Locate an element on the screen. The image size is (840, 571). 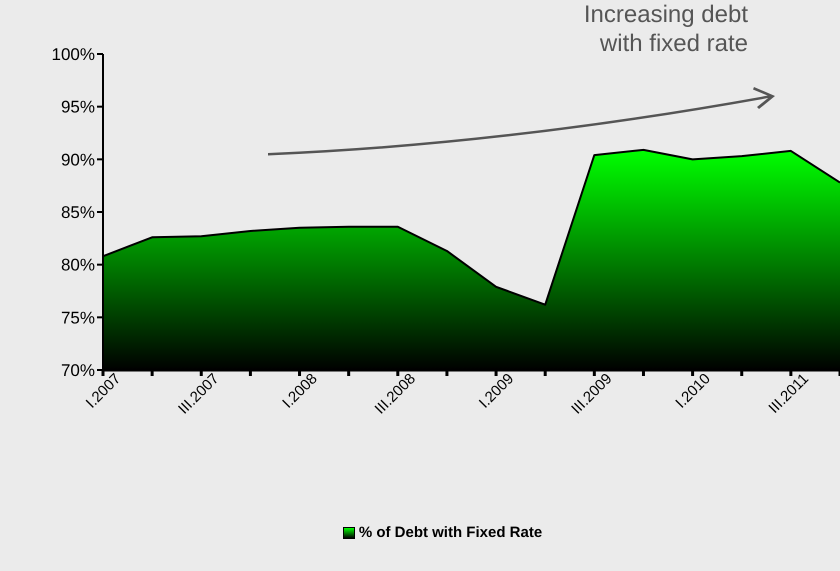
y-tick-label: 85% is located at coordinates (77, 212).